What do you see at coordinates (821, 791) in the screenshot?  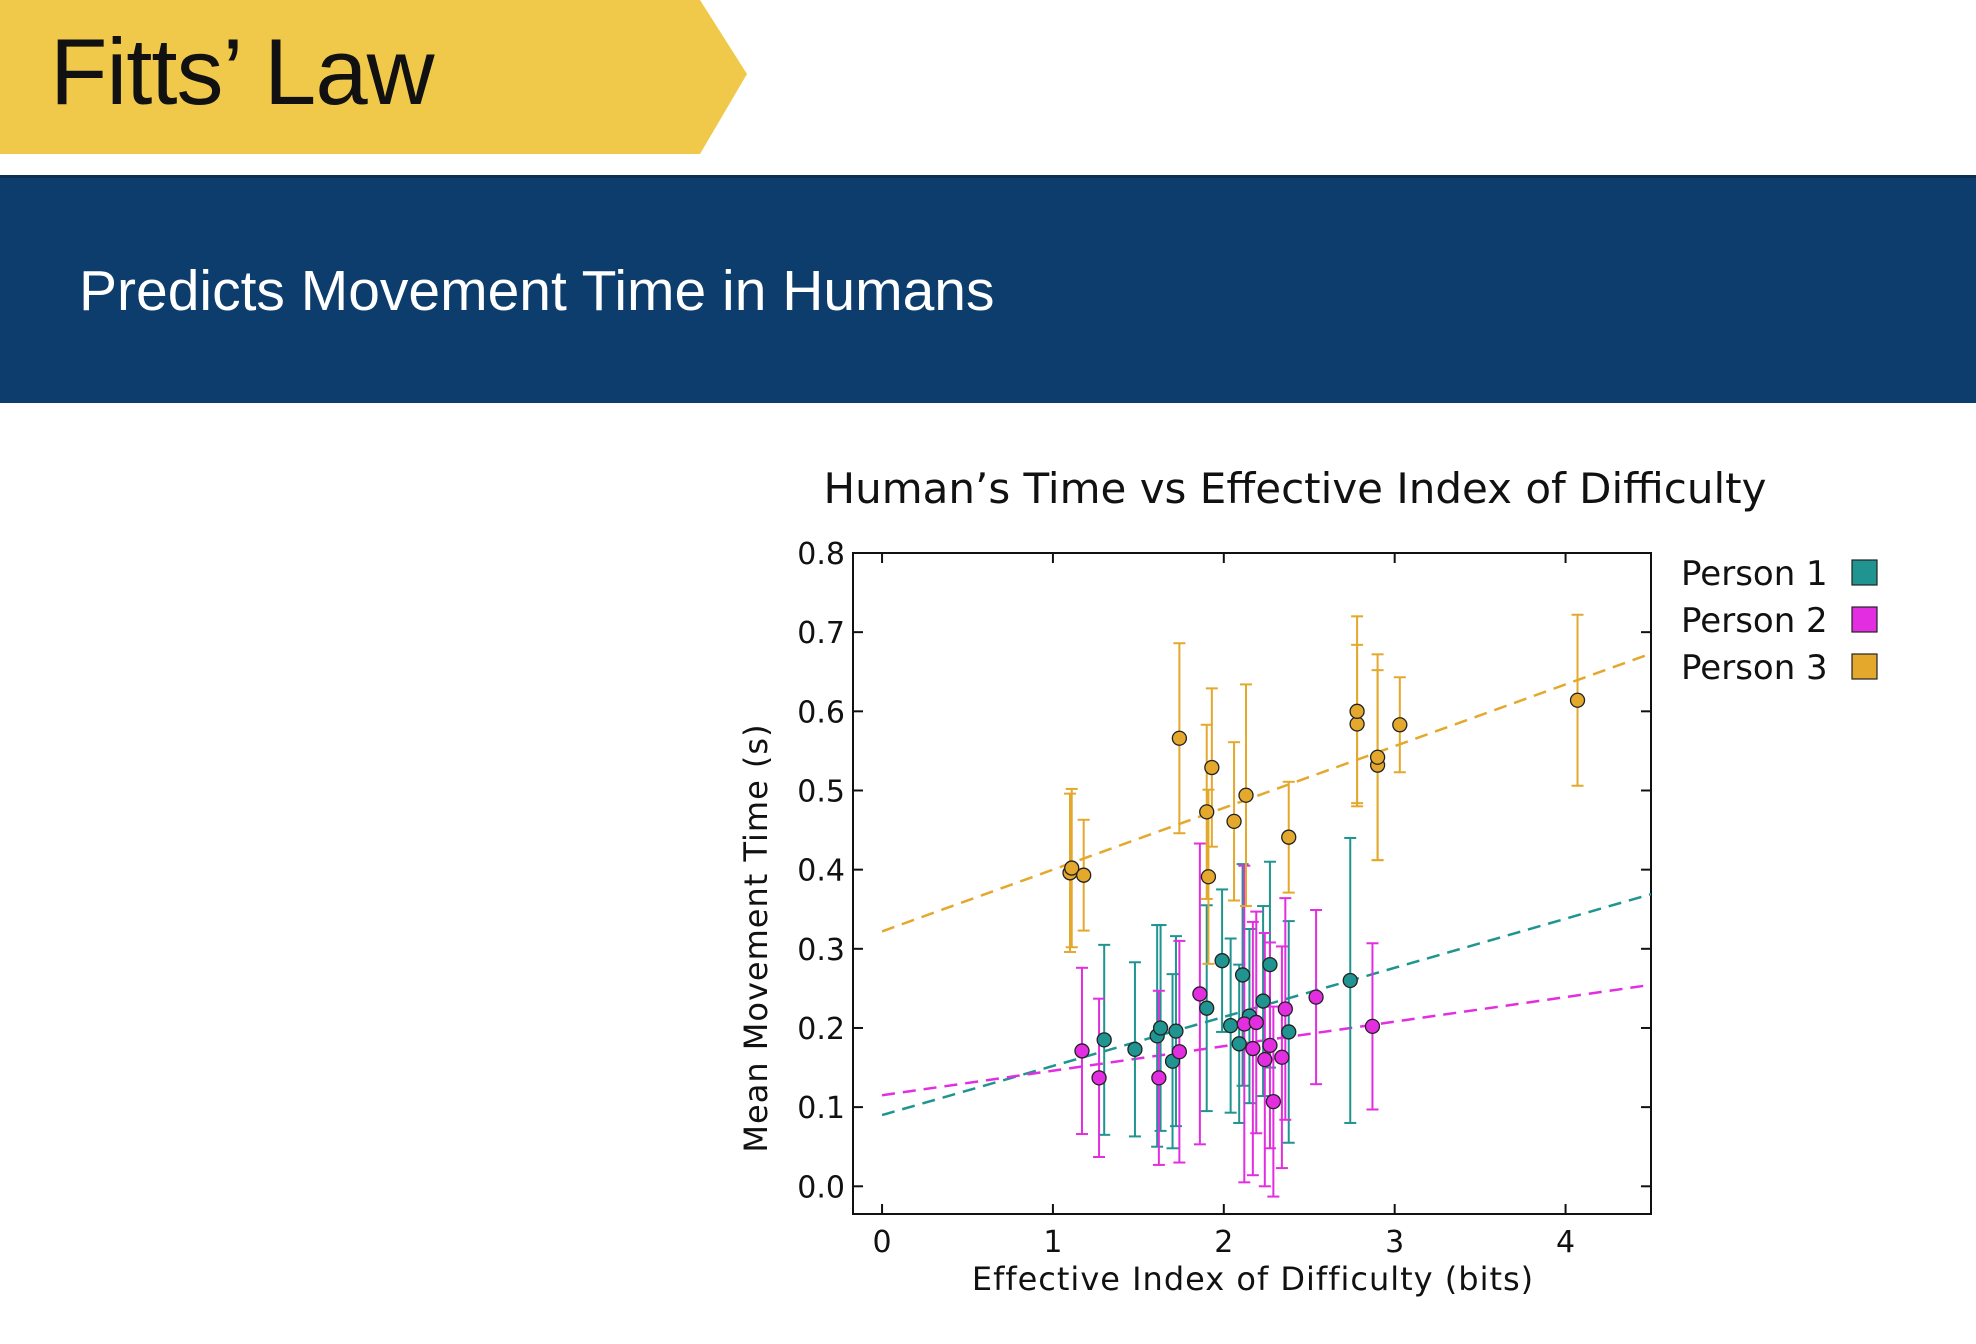 I see `y-tick-label: 0.5` at bounding box center [821, 791].